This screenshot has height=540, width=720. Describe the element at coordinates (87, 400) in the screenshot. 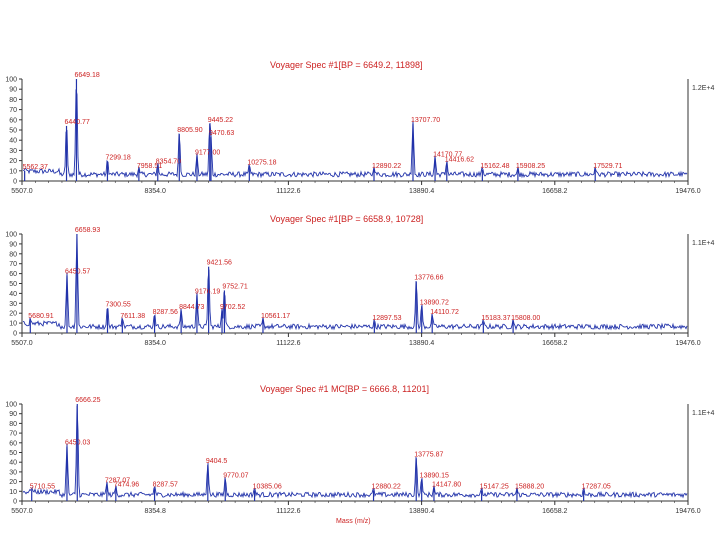

I see `peak-label: 6666.25` at that location.